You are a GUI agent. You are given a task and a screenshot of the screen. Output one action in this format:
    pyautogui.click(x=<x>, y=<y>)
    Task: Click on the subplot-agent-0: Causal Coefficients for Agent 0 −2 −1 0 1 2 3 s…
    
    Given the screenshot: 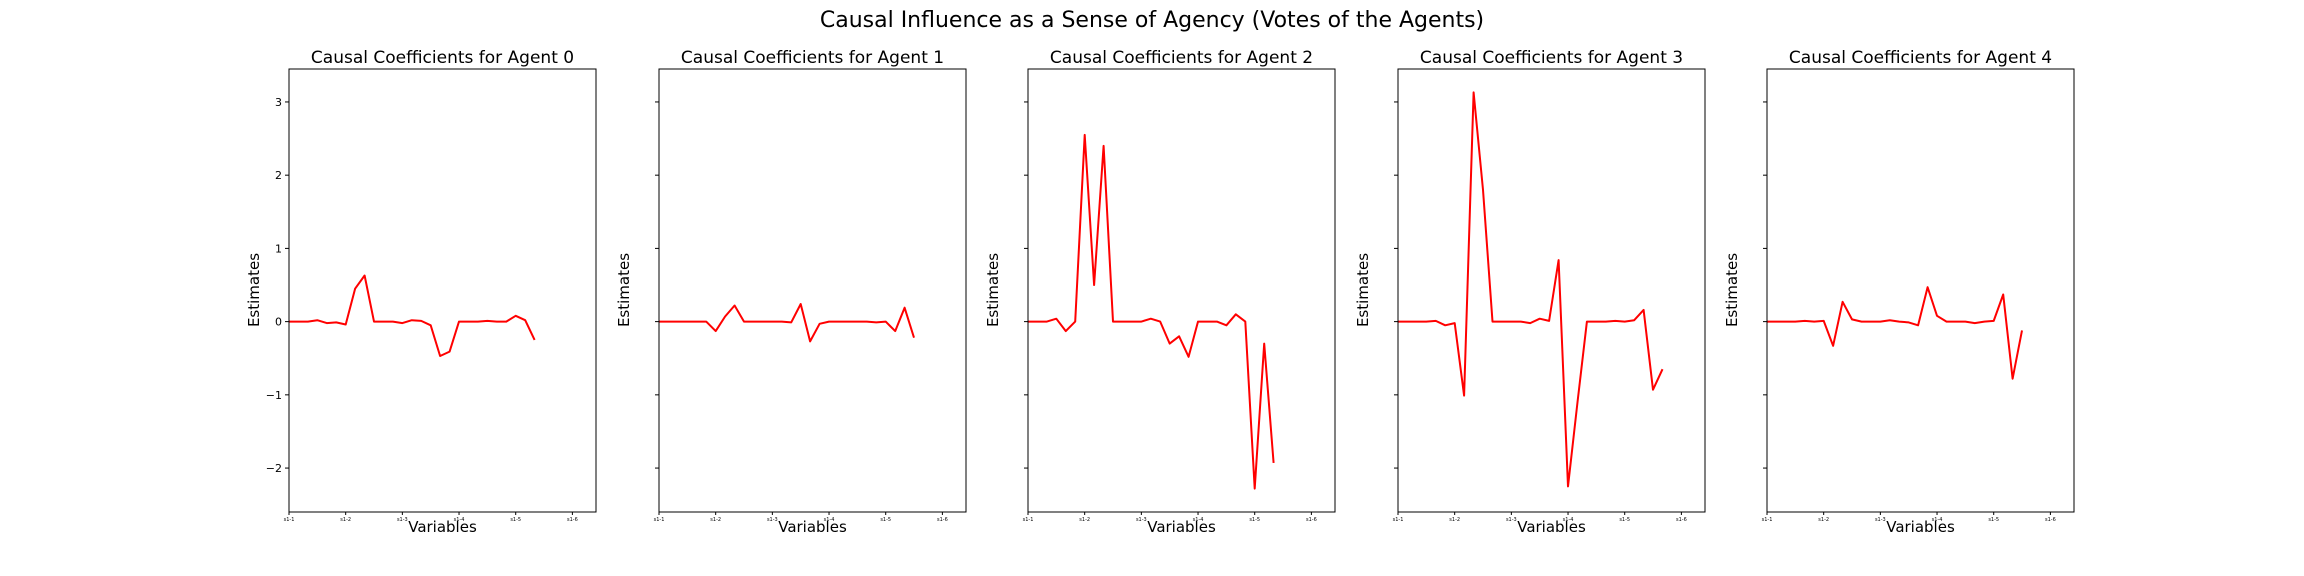 What is the action you would take?
    pyautogui.click(x=421, y=292)
    